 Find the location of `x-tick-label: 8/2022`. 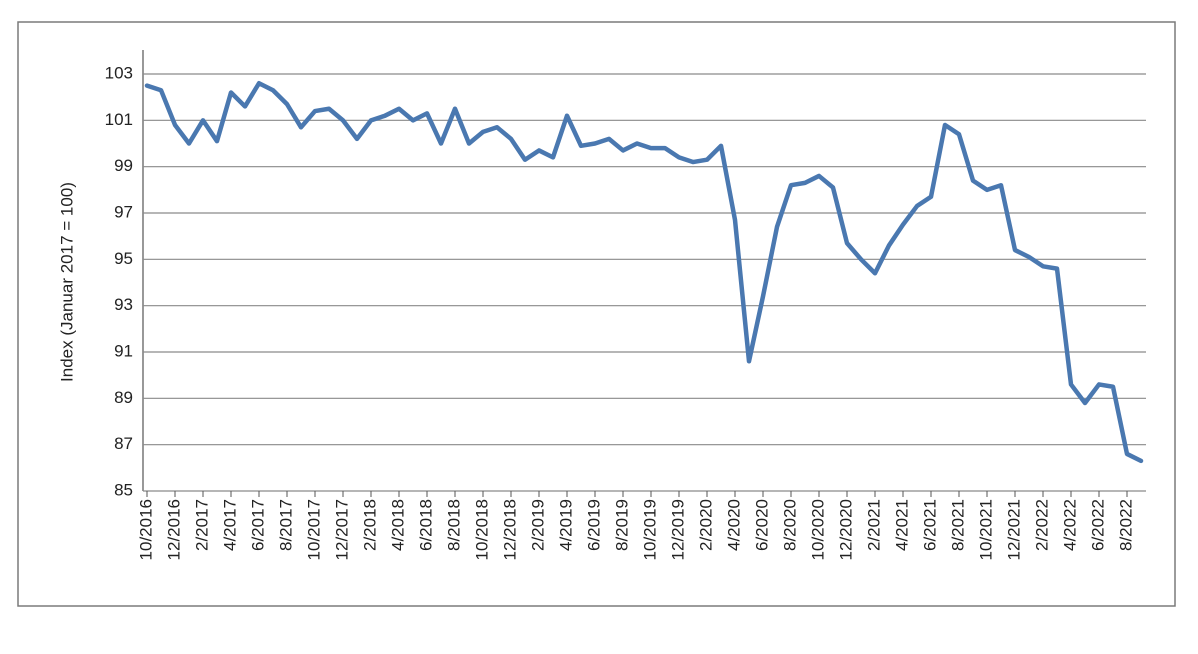

x-tick-label: 8/2022 is located at coordinates (1125, 525).